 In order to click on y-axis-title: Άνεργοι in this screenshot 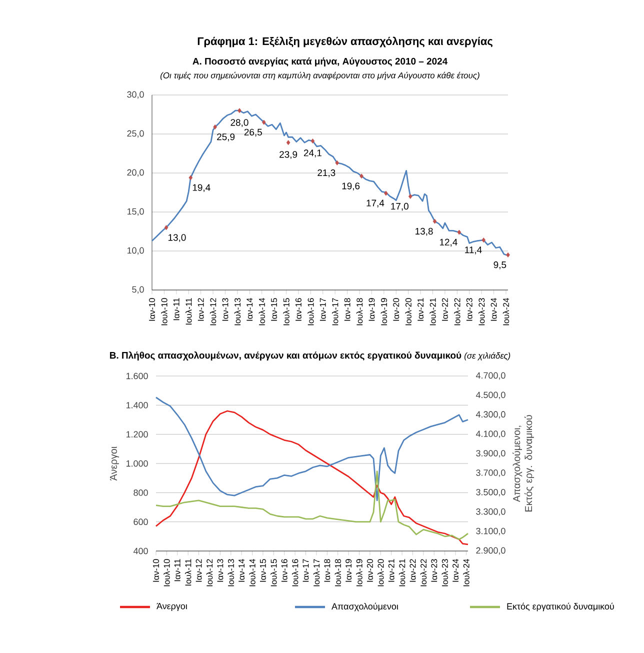, I will do `click(114, 463)`.